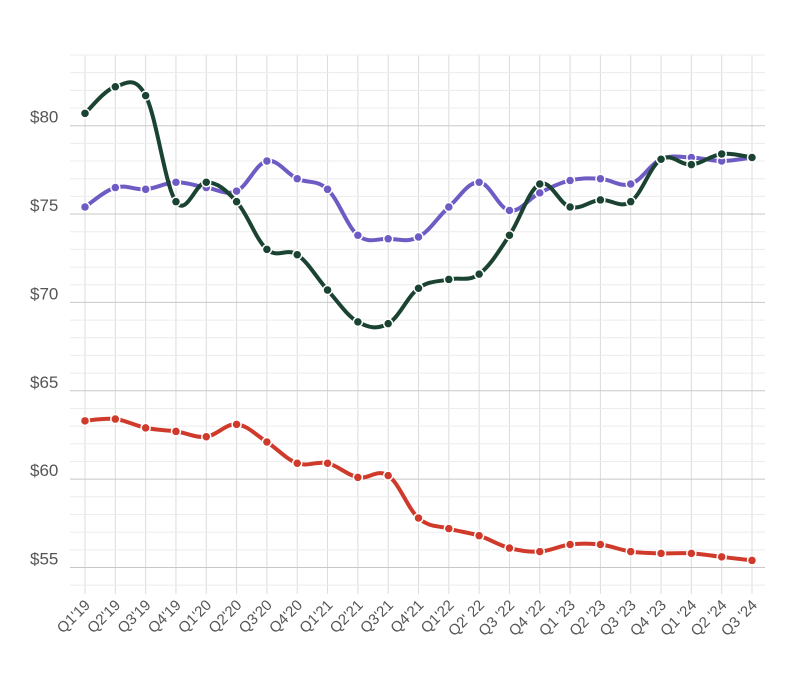 The width and height of the screenshot is (811, 692). What do you see at coordinates (104, 617) in the screenshot?
I see `x-tick-label: Q2'19` at bounding box center [104, 617].